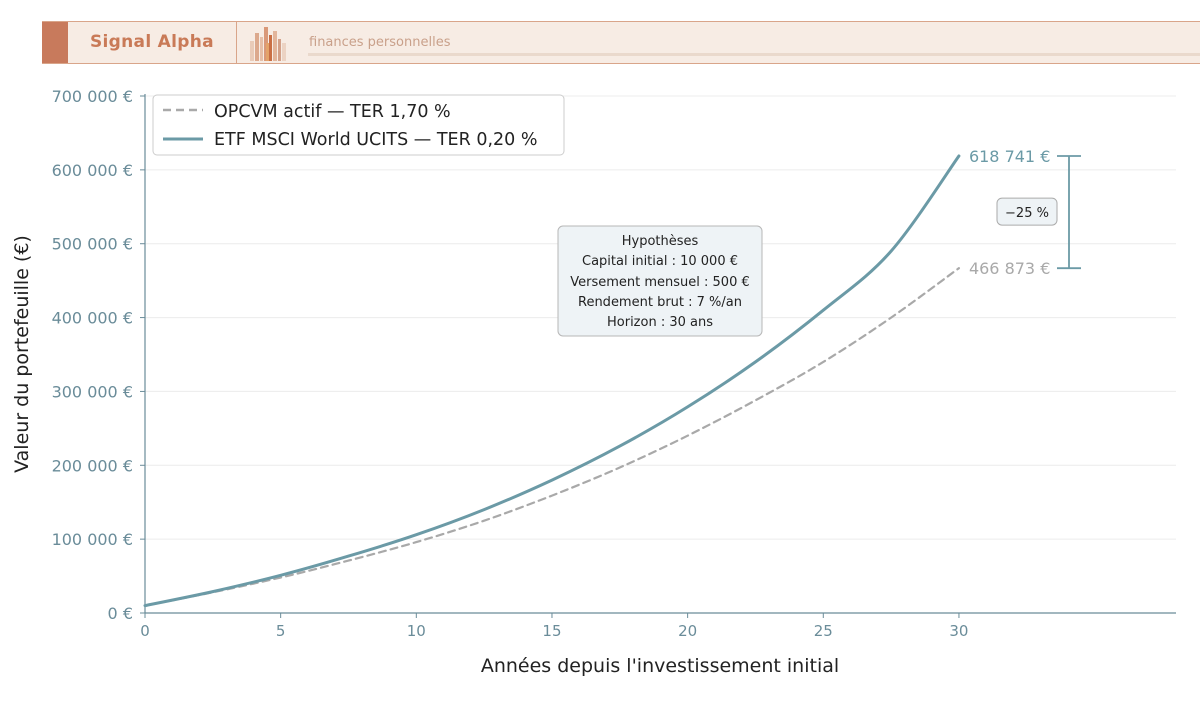 This screenshot has height=721, width=1200. What do you see at coordinates (236, 42) in the screenshot?
I see `brand-divider` at bounding box center [236, 42].